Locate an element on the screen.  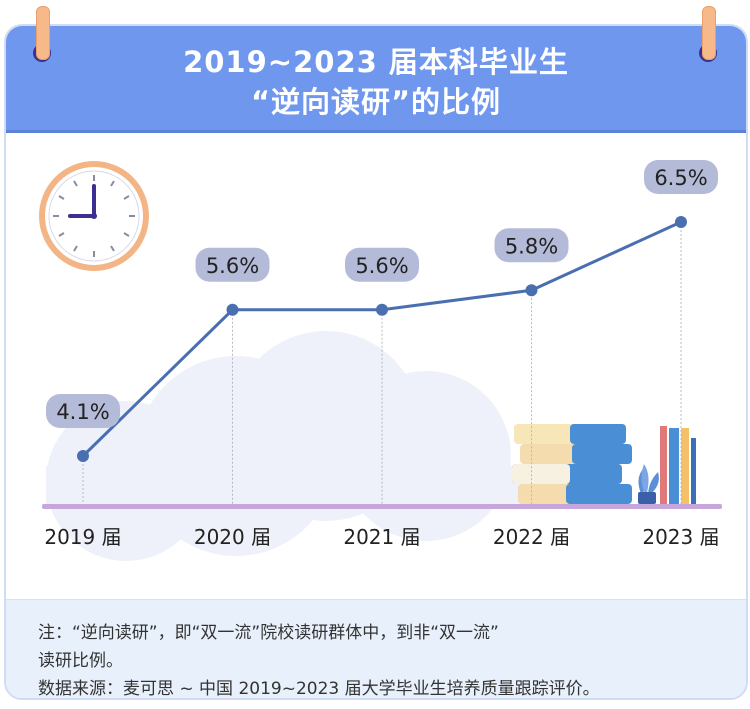
note-definition-cont: 读研比例。 is located at coordinates (80, 661).